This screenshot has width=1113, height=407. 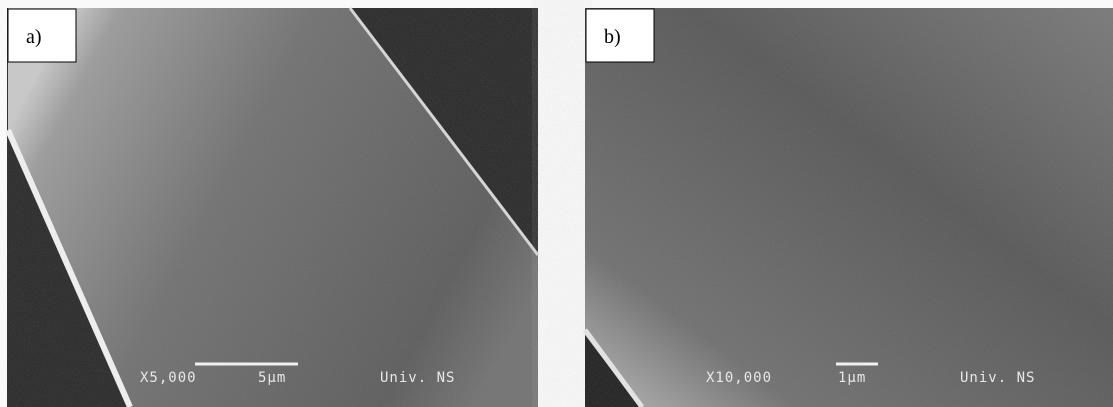 What do you see at coordinates (34, 37) in the screenshot?
I see `panel-label: a)` at bounding box center [34, 37].